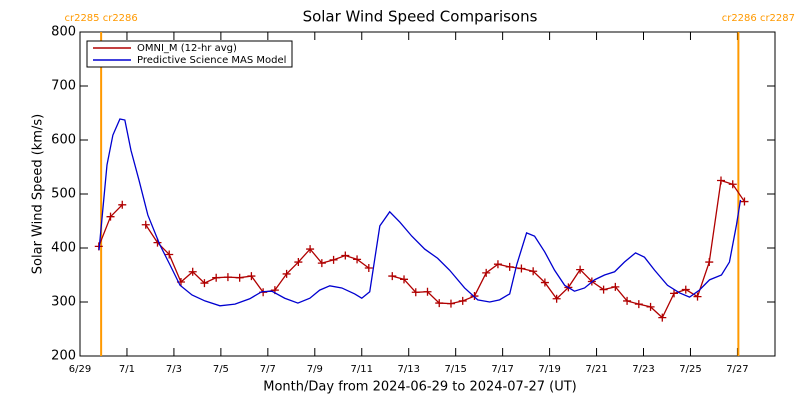  I want to click on legend-label: Predictive Science MAS Model, so click(211, 60).